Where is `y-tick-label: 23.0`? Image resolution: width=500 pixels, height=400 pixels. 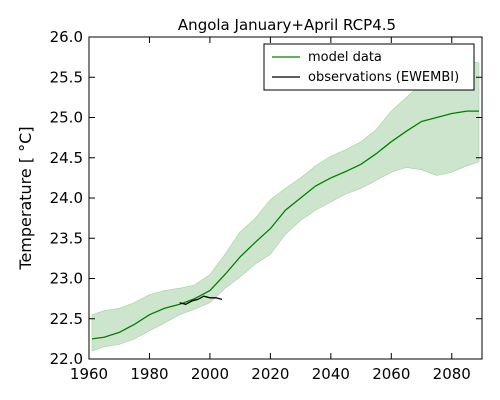 y-tick-label: 23.0 is located at coordinates (66, 279).